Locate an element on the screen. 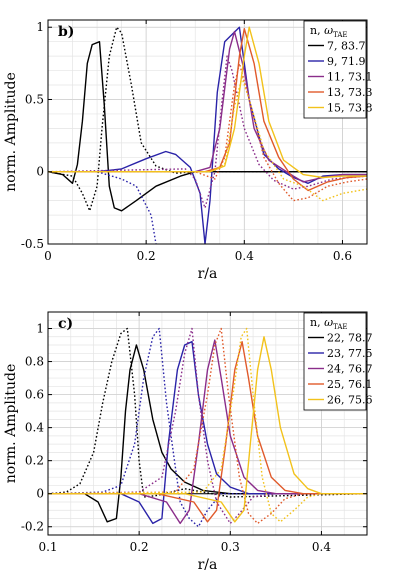  y-tick-label: 0.4 is located at coordinates (34, 428).